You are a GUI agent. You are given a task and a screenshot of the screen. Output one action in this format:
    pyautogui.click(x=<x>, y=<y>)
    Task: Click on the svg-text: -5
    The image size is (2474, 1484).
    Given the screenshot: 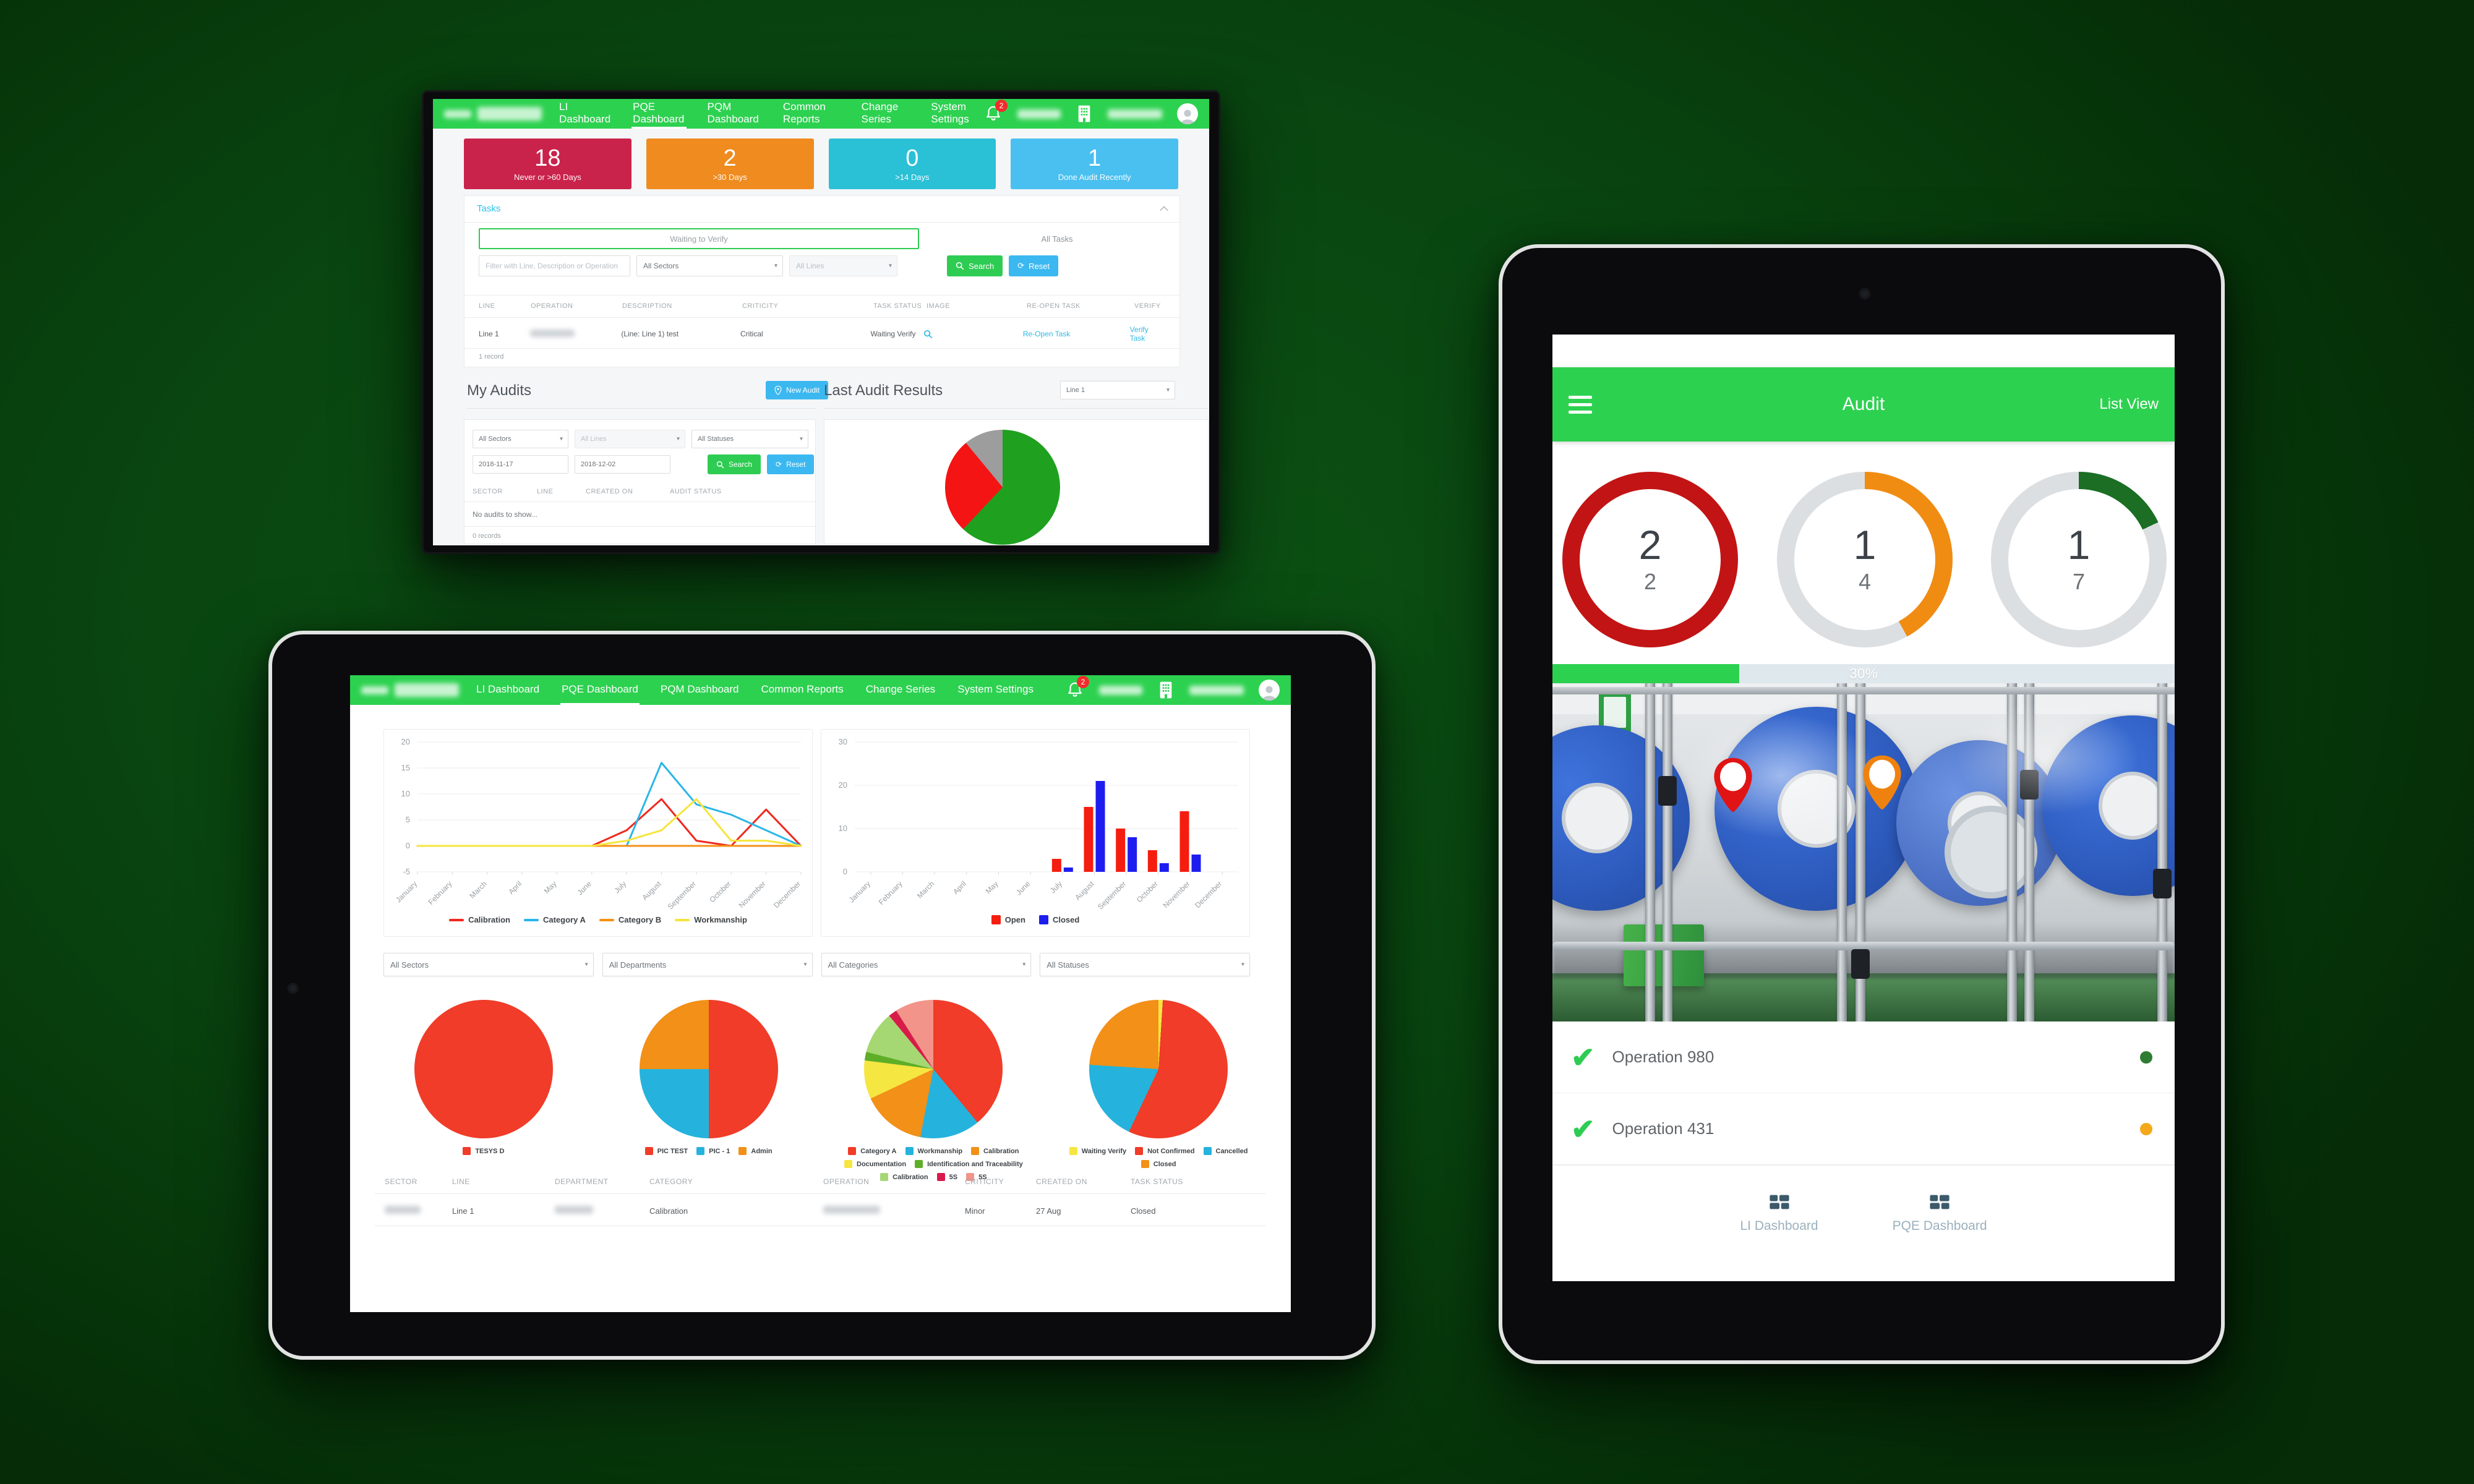 What is the action you would take?
    pyautogui.click(x=406, y=871)
    